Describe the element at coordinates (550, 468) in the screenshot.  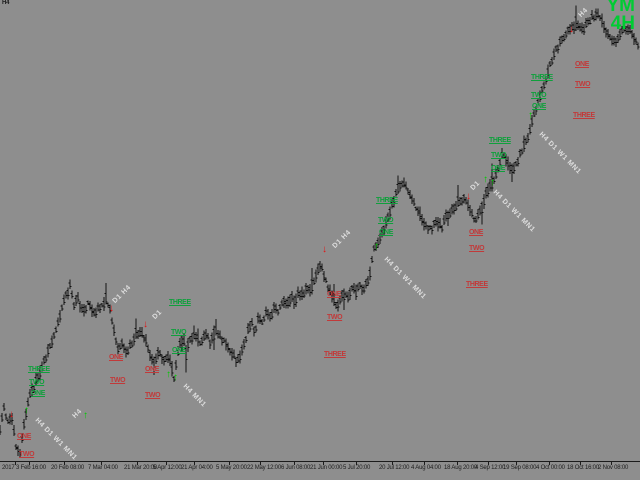
I see `time-axis-label: 4 Oct 00:00` at that location.